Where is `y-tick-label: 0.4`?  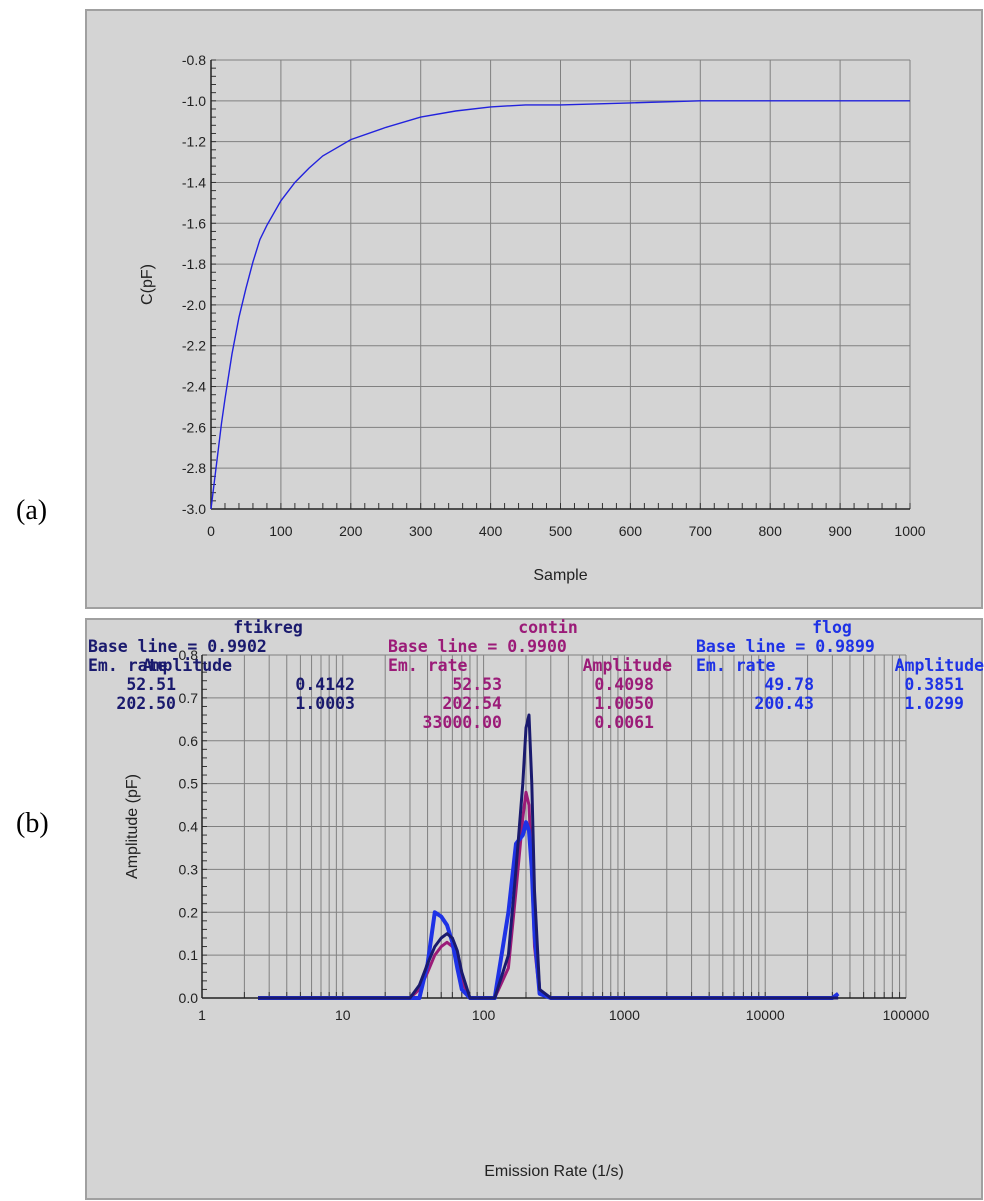
y-tick-label: 0.4 is located at coordinates (189, 827).